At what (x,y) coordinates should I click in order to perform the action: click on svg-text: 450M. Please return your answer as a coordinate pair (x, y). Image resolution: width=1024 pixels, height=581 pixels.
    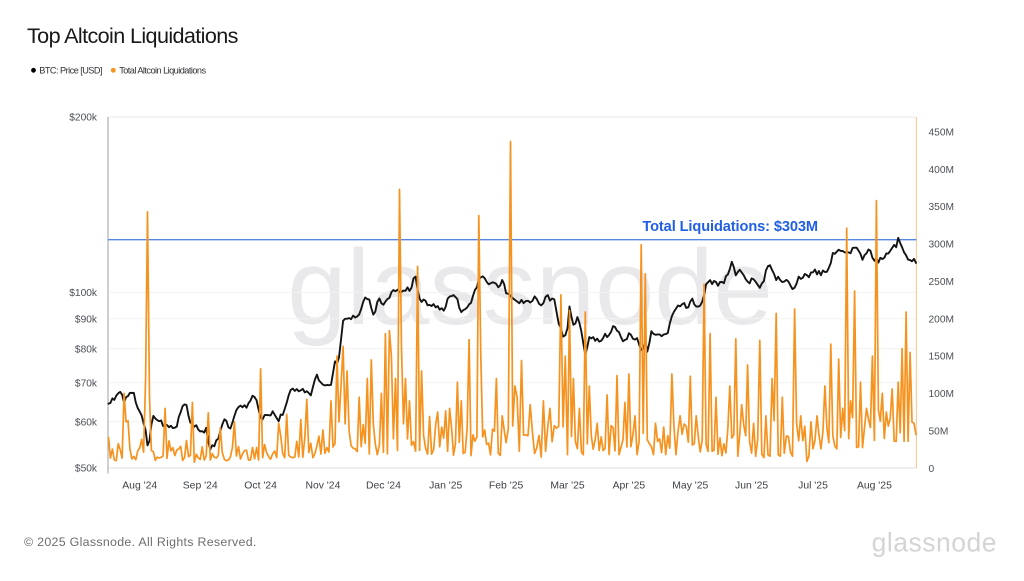
    Looking at the image, I should click on (941, 132).